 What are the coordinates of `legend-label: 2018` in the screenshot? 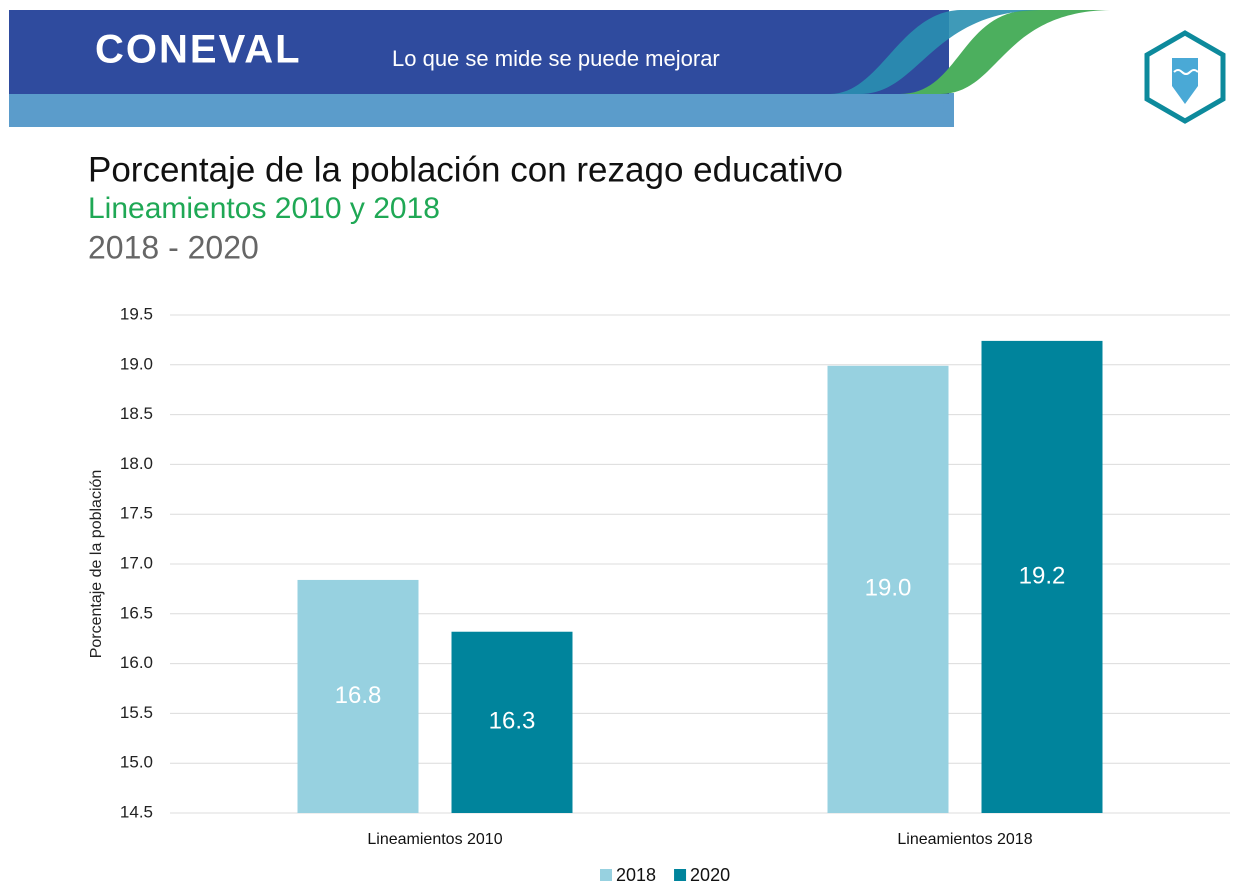 It's located at (636, 875).